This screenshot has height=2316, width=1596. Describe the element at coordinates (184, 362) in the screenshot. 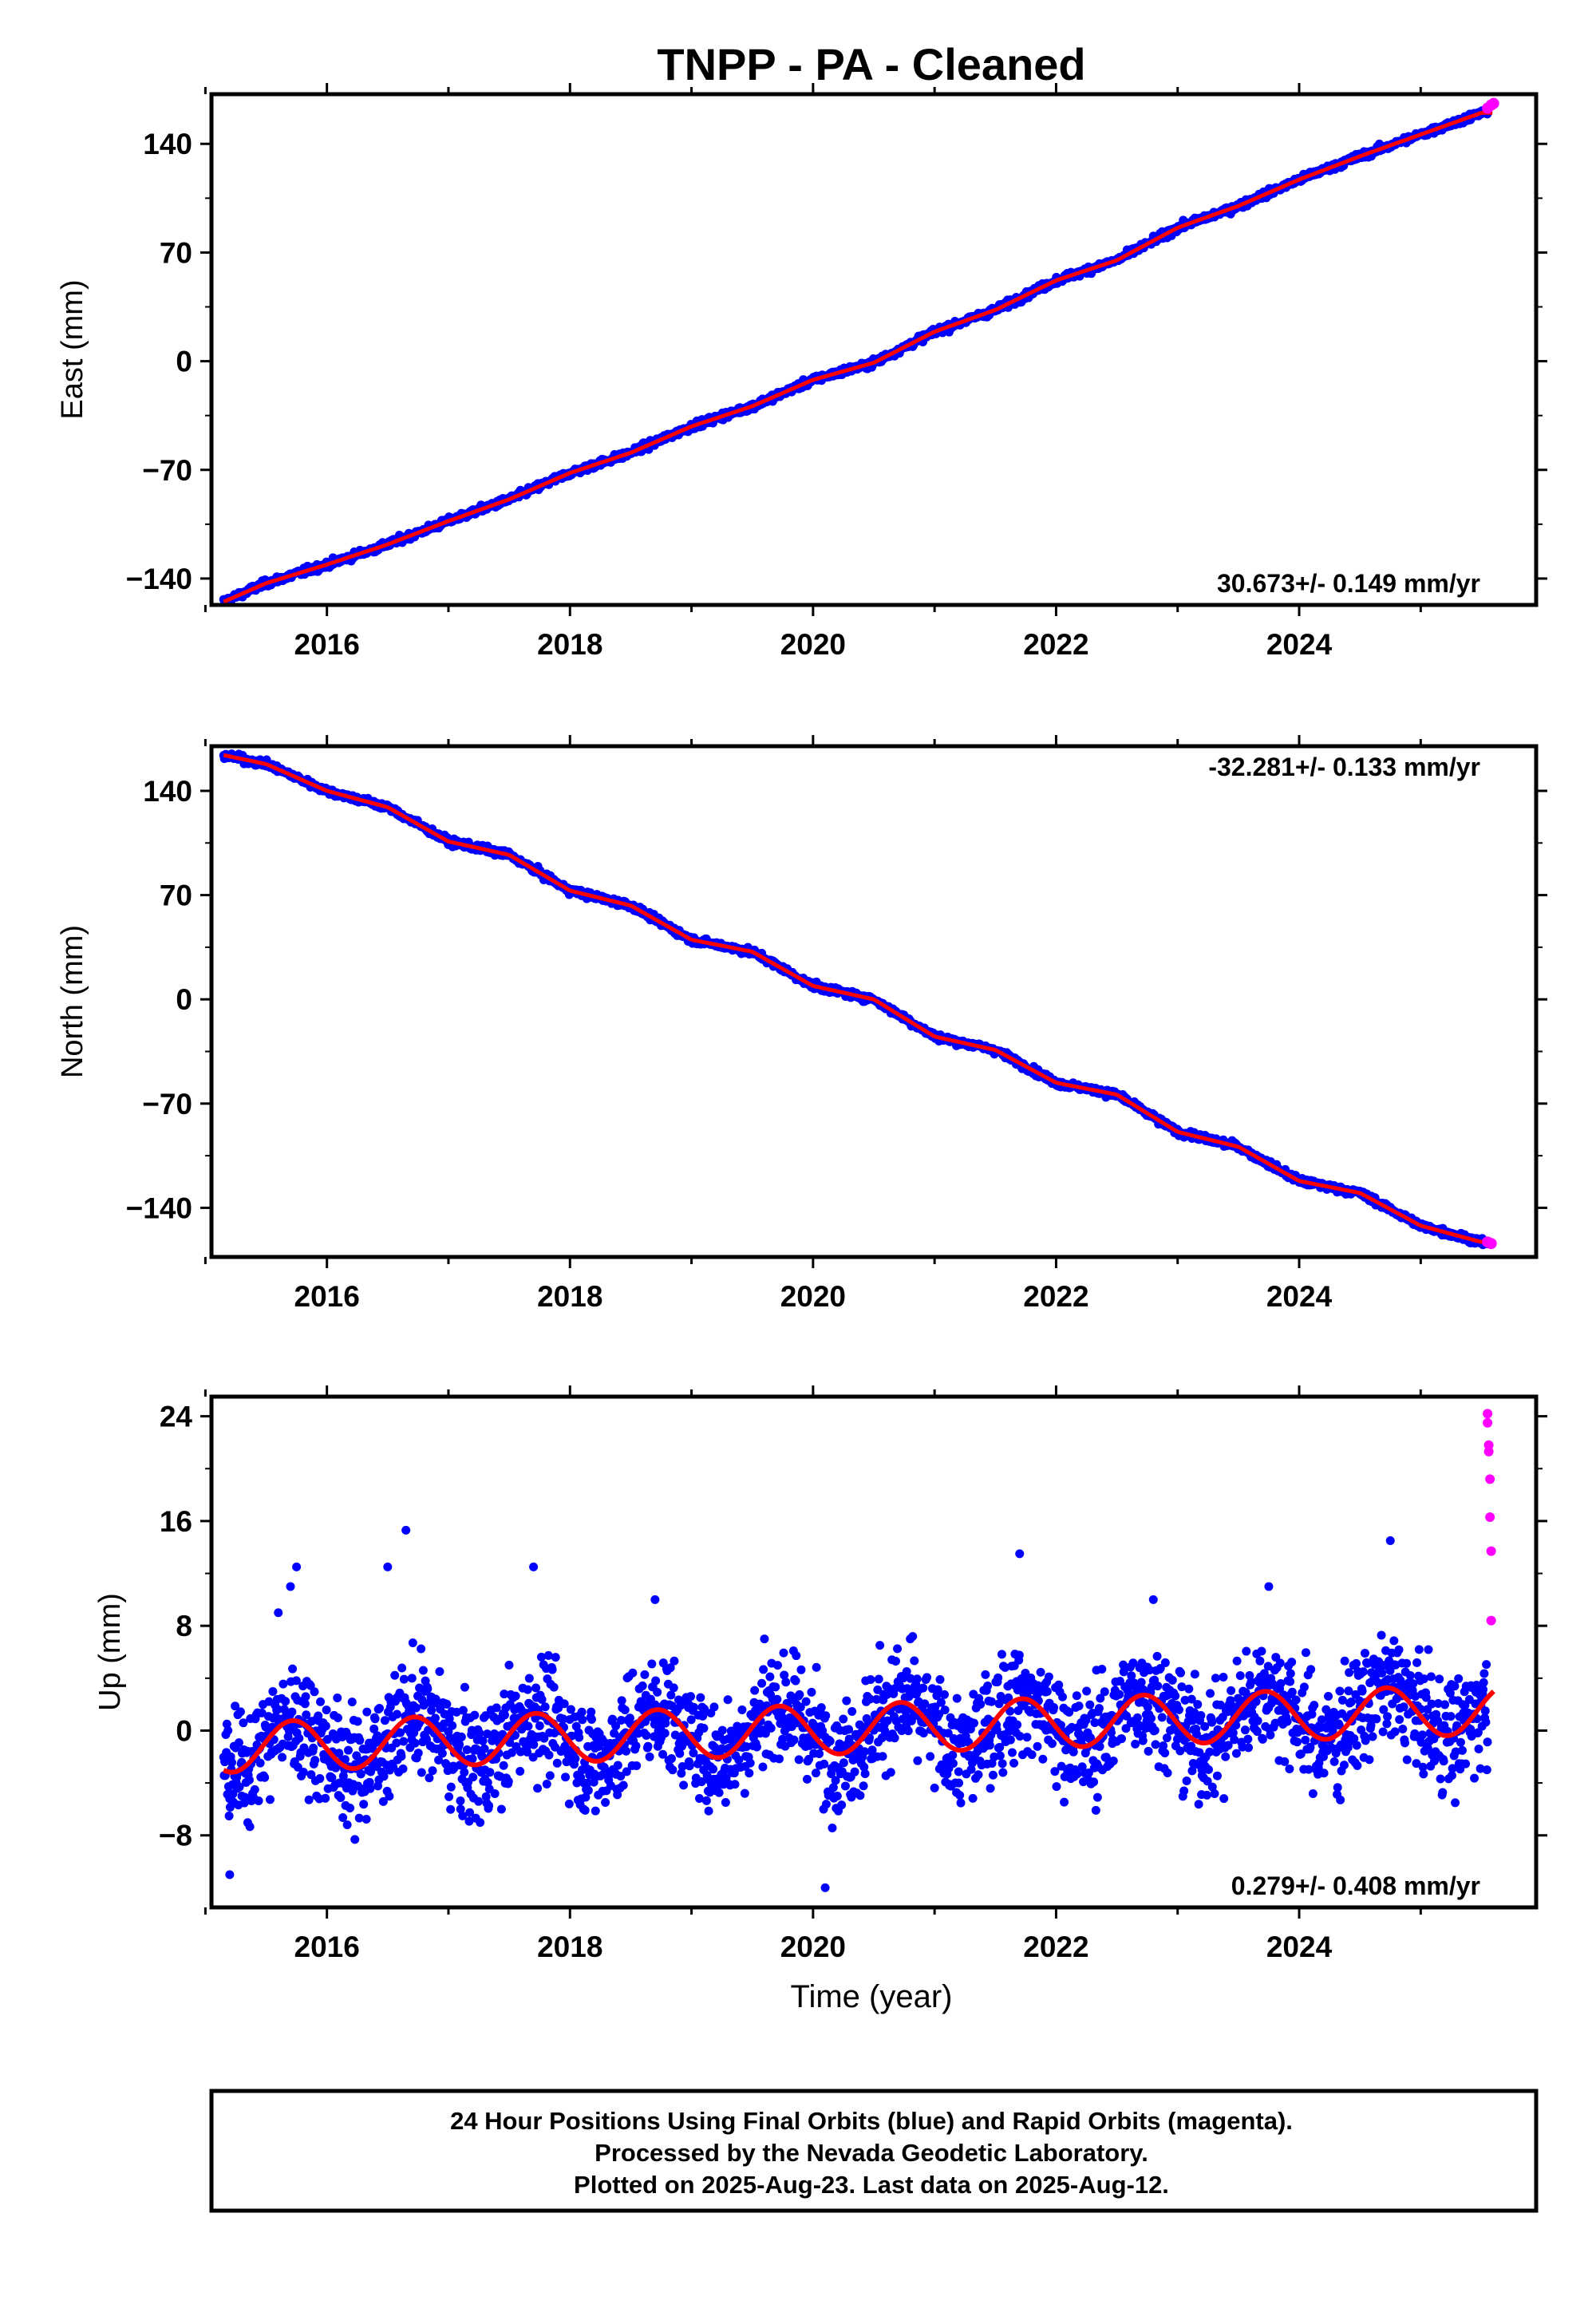

I see `east-y-tick-label: 0` at that location.